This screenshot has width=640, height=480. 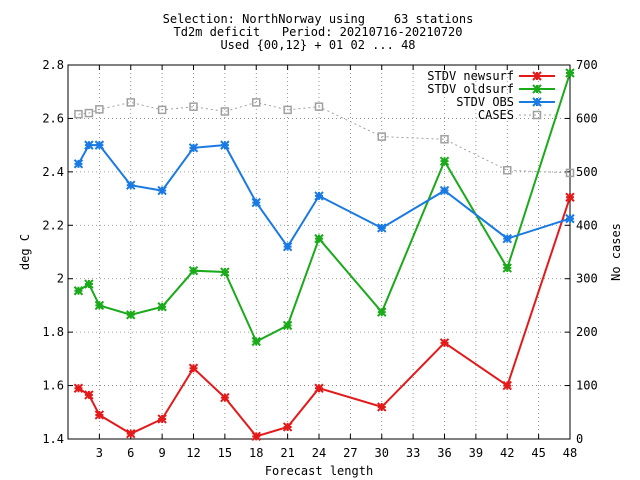 I want to click on title-line-3: Used {00,12} + 01 02 ... 48, so click(x=317, y=45).